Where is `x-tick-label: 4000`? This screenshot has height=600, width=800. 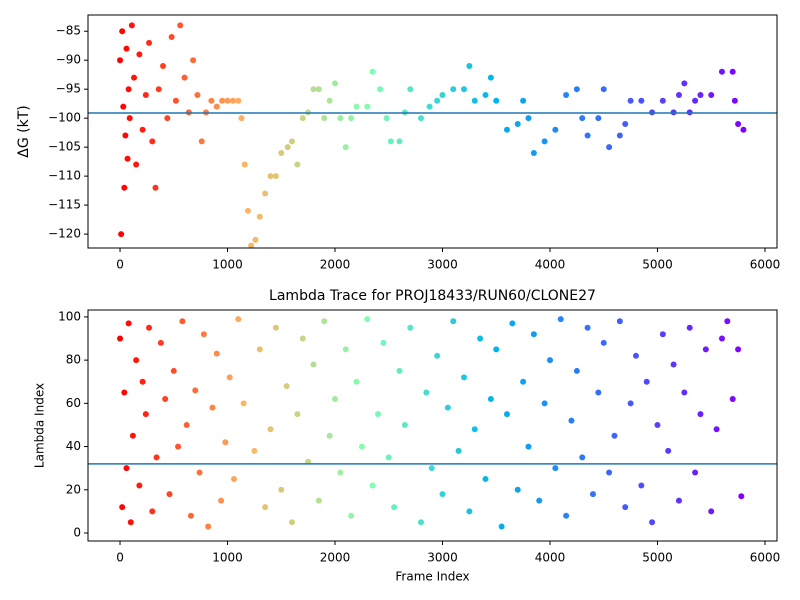 x-tick-label: 4000 is located at coordinates (550, 558).